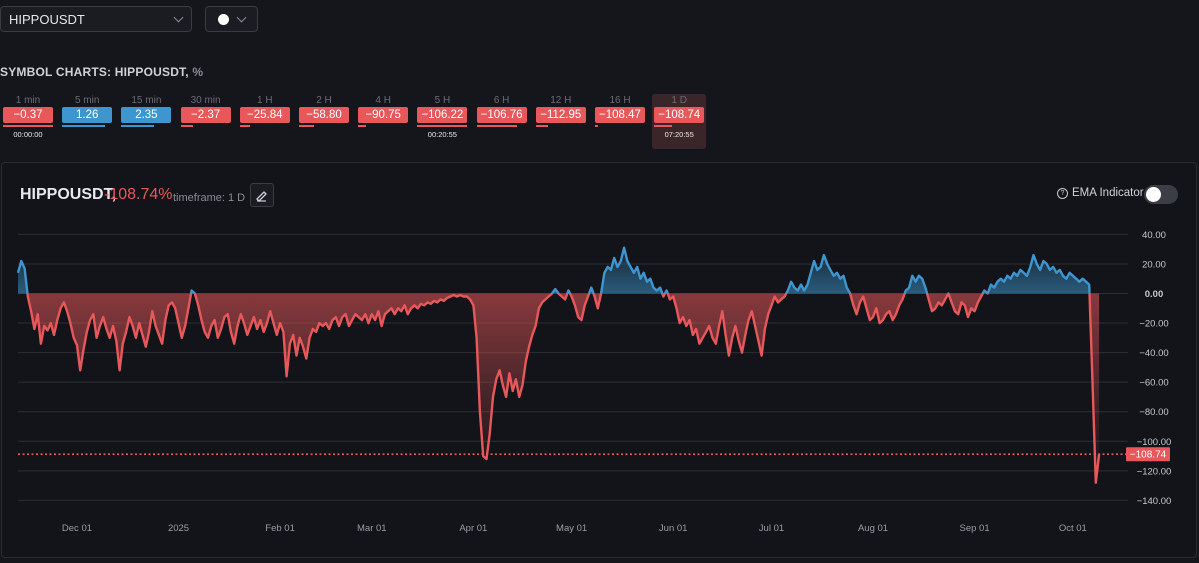 This screenshot has height=563, width=1199. What do you see at coordinates (1062, 193) in the screenshot?
I see `help-icon: ?` at bounding box center [1062, 193].